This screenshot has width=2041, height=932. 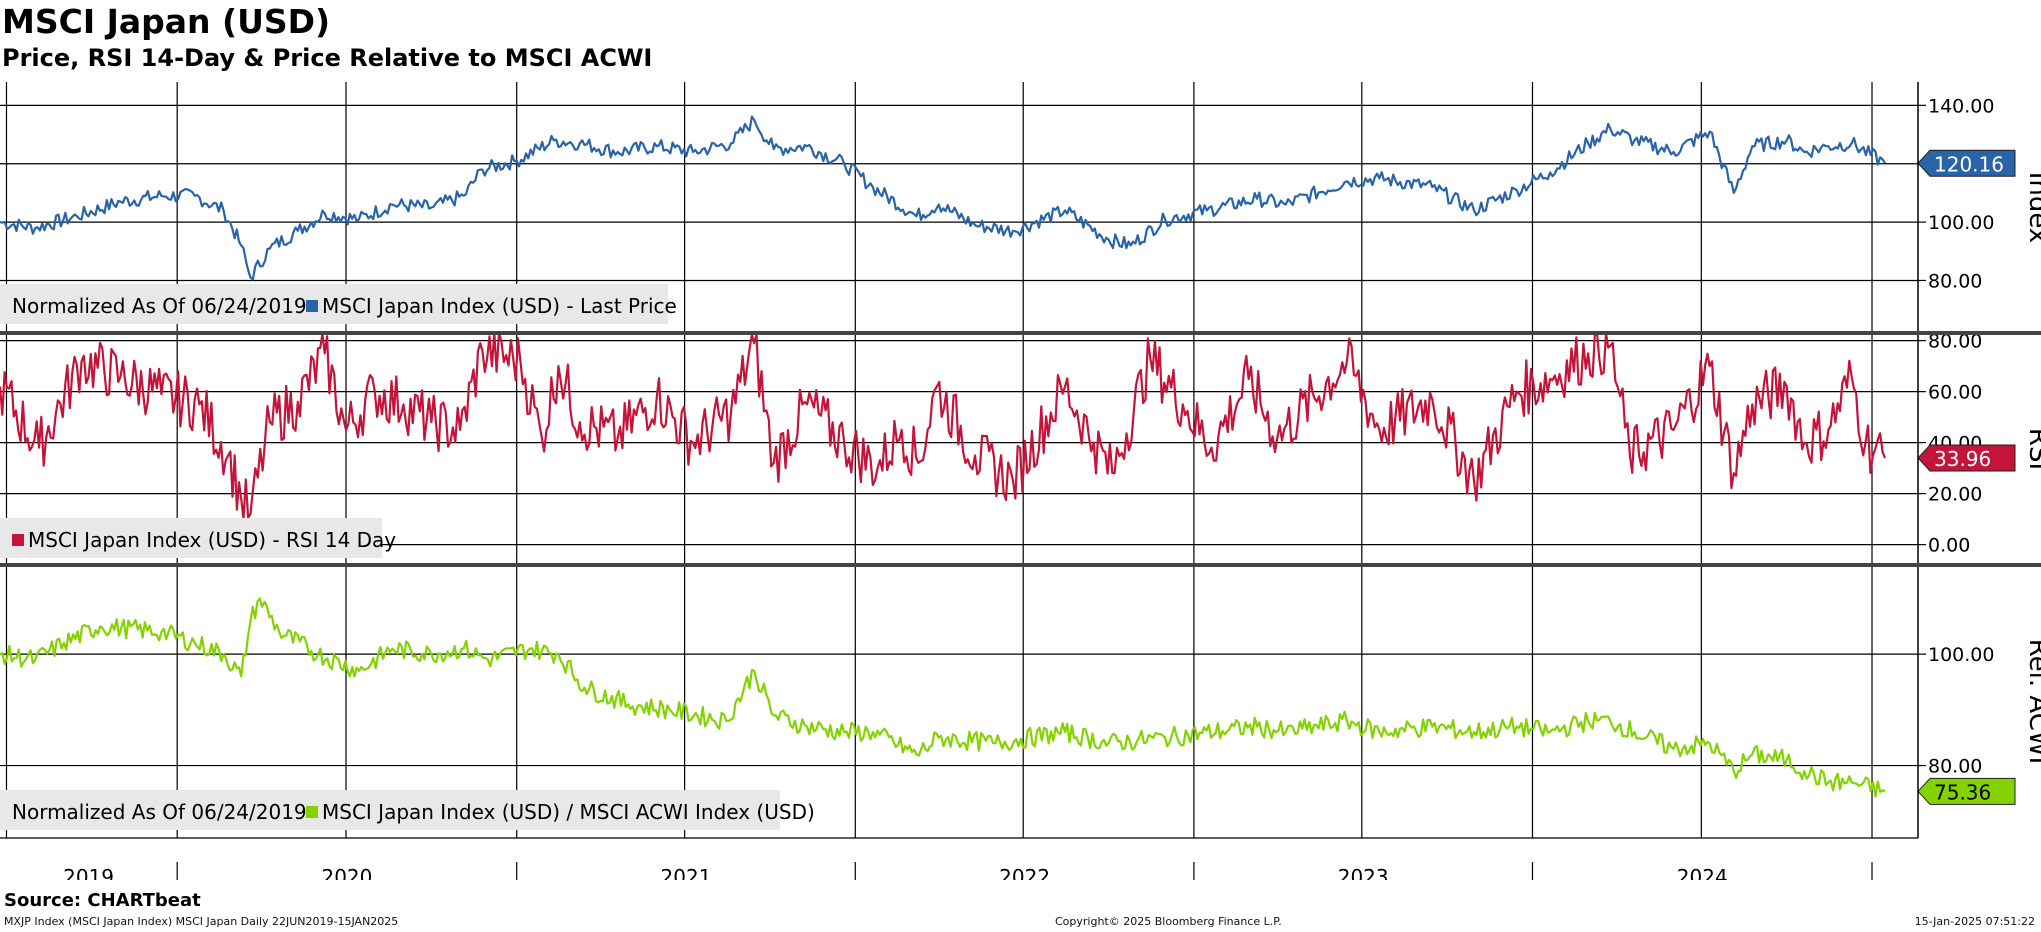 What do you see at coordinates (499, 306) in the screenshot?
I see `legend-label: MSCI Japan Index (USD) - Last Price` at bounding box center [499, 306].